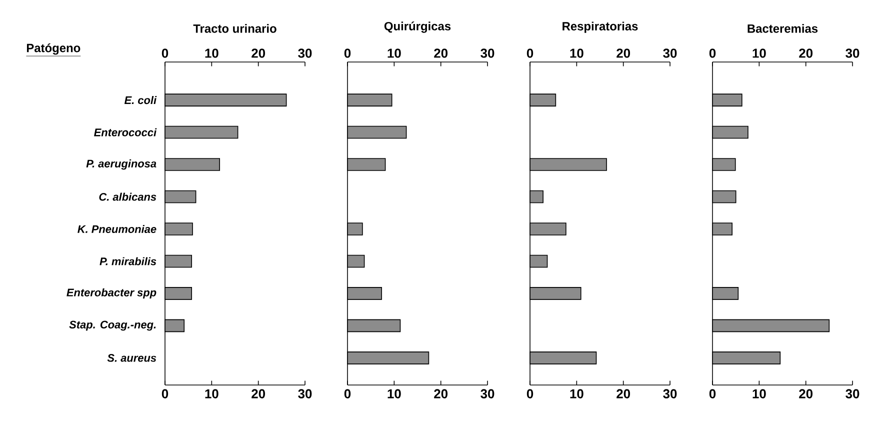 This screenshot has height=436, width=871. Describe the element at coordinates (600, 27) in the screenshot. I see `chart-title: Respiratorias` at that location.